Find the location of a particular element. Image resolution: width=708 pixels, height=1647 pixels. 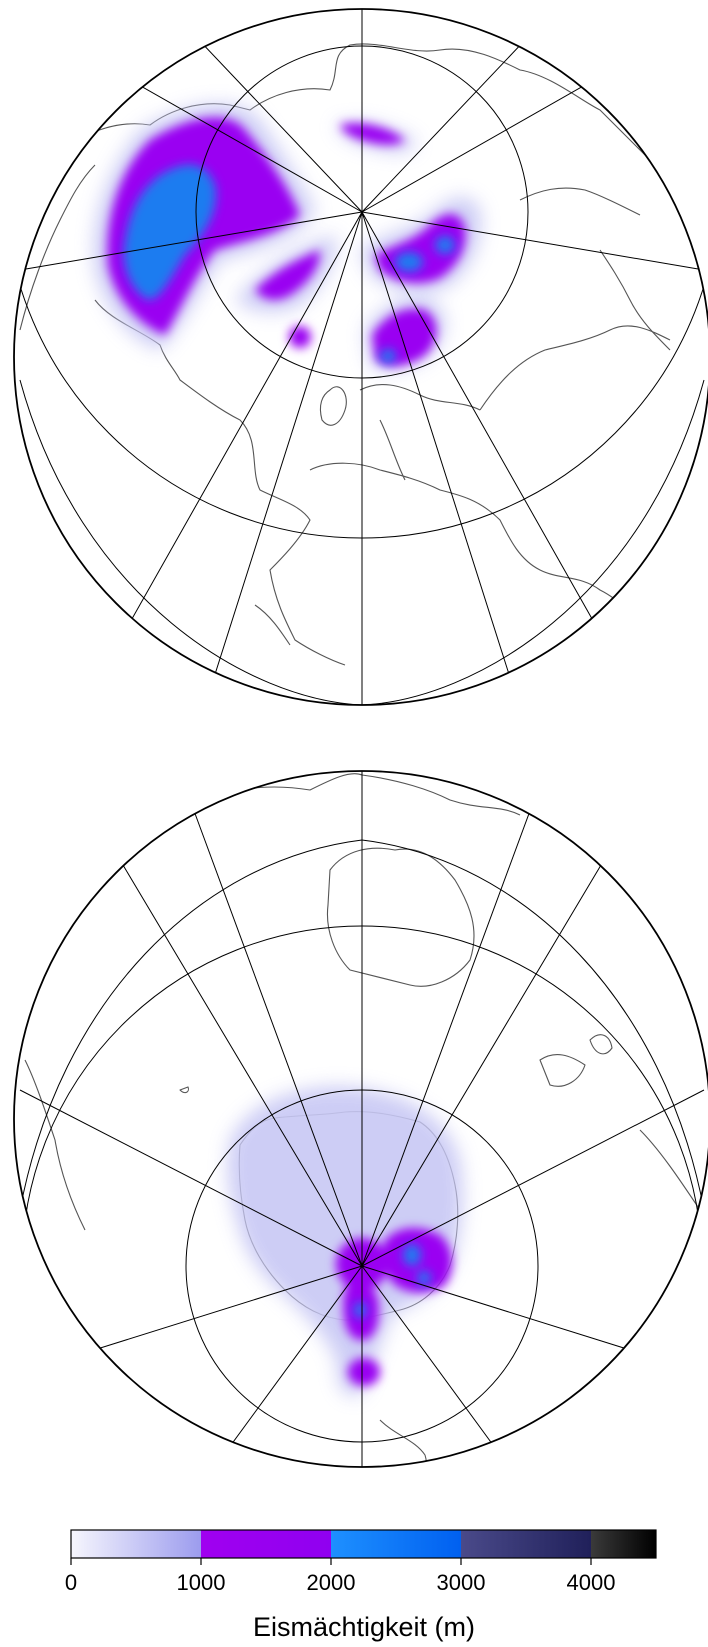

colorbar-frame is located at coordinates (363, 1544).